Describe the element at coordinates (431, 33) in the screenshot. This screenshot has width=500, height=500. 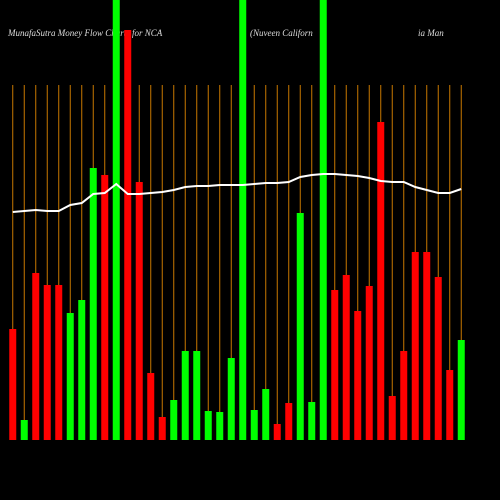
I see `chart-subtitle-tail: ia Man` at that location.